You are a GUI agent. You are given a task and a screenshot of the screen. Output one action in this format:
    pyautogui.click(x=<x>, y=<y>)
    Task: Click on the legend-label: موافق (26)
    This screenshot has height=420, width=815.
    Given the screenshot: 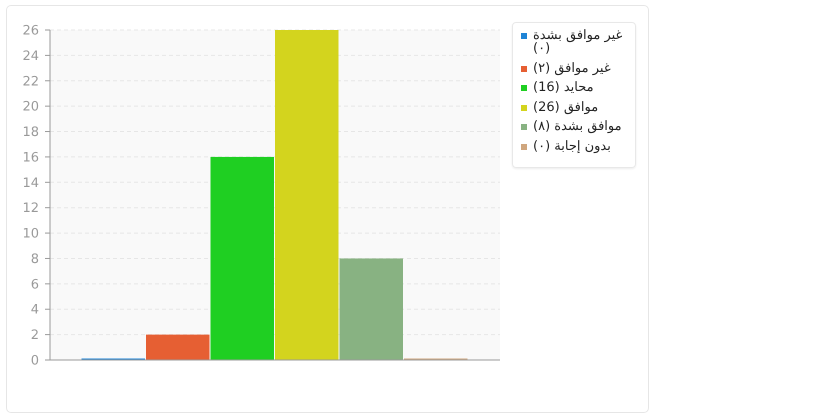 What is the action you would take?
    pyautogui.click(x=565, y=107)
    